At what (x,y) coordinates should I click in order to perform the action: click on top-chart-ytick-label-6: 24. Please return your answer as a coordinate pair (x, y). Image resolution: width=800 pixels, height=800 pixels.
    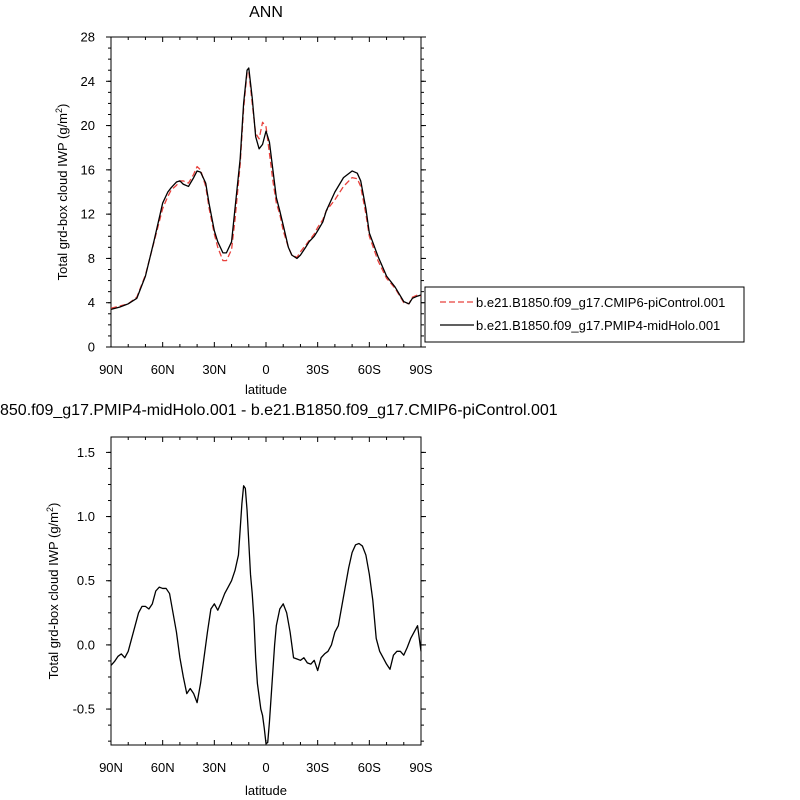
    Looking at the image, I should click on (88, 81).